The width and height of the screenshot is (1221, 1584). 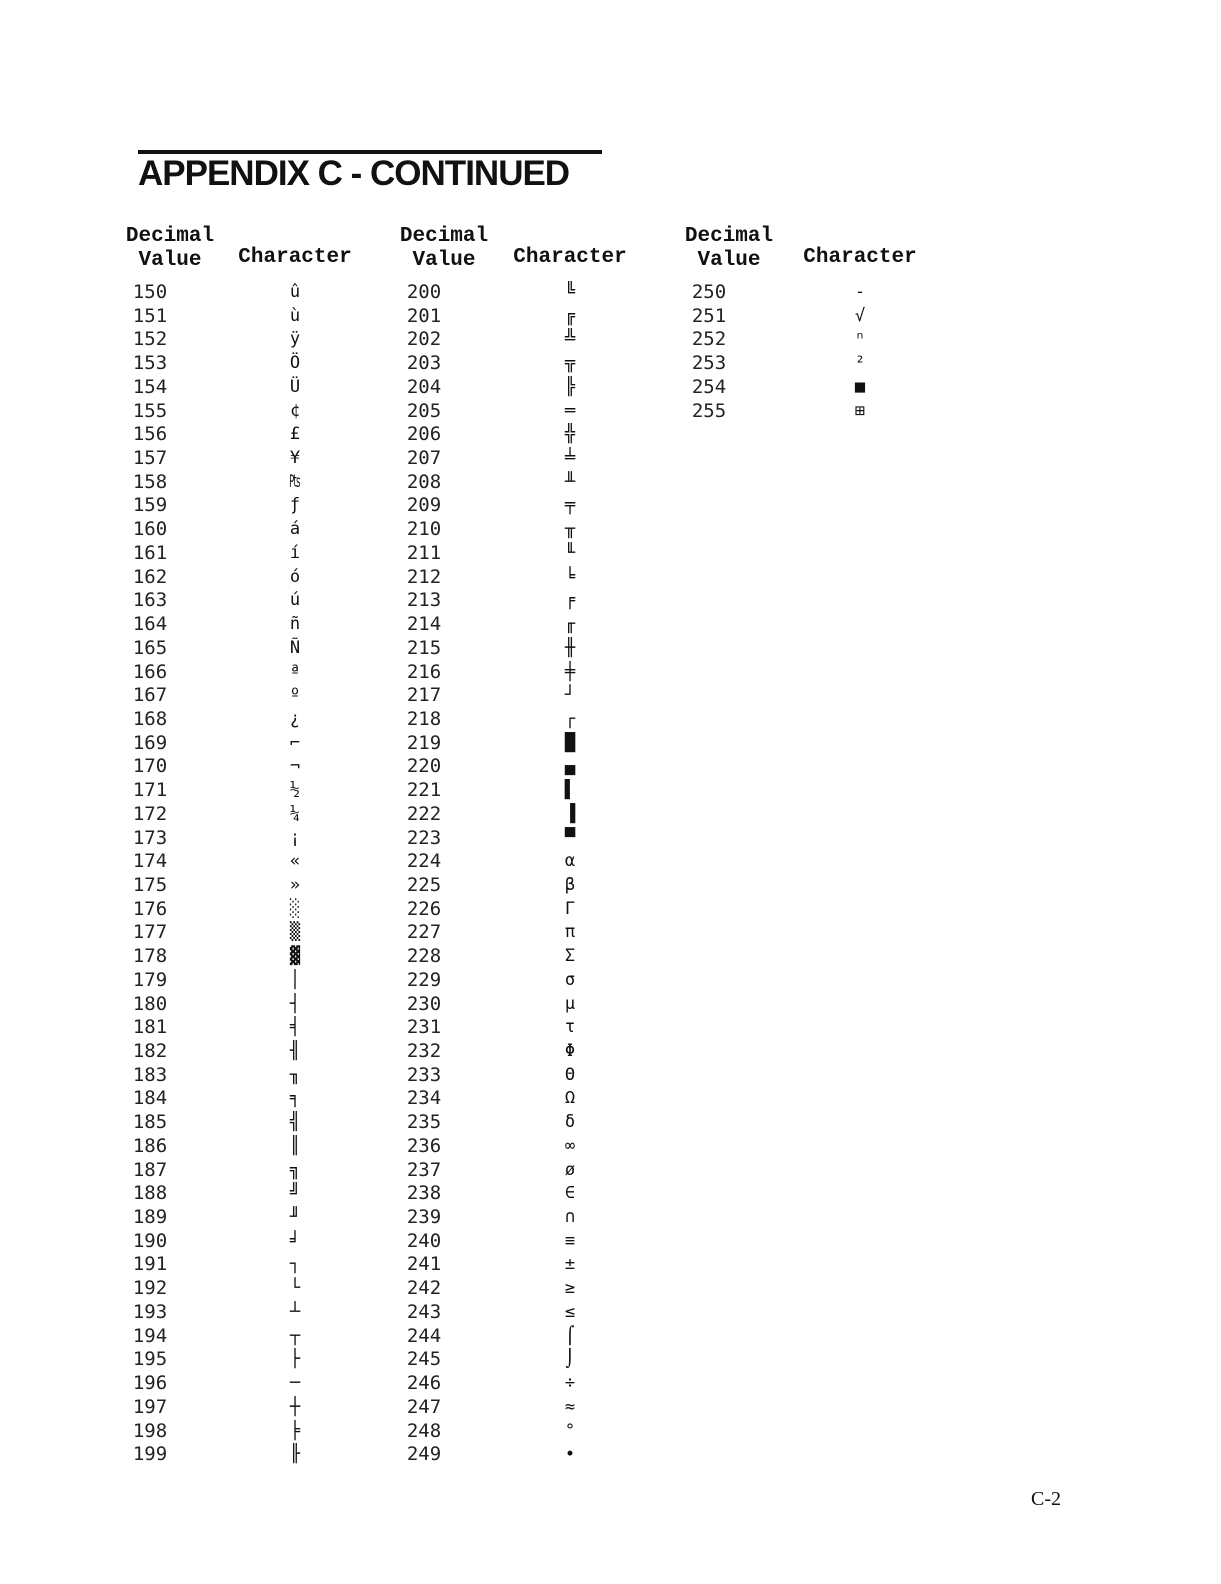 What do you see at coordinates (424, 386) in the screenshot?
I see `decimal-value: 204` at bounding box center [424, 386].